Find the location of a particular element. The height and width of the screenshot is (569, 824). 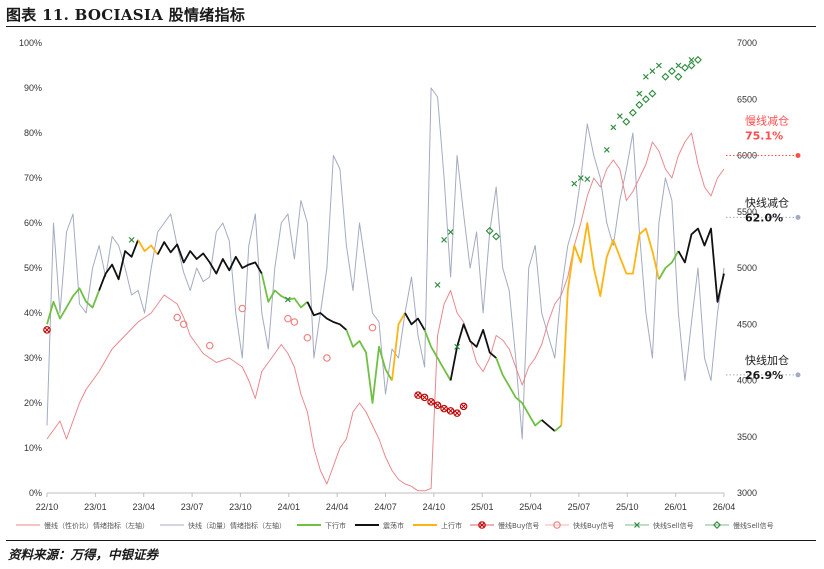

y-right-tick-label: 6500 is located at coordinates (747, 99).